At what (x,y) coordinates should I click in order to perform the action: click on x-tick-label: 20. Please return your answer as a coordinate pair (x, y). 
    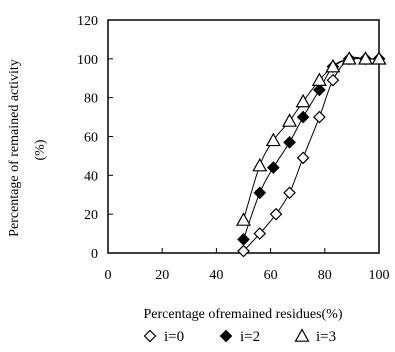
    Looking at the image, I should click on (162, 275).